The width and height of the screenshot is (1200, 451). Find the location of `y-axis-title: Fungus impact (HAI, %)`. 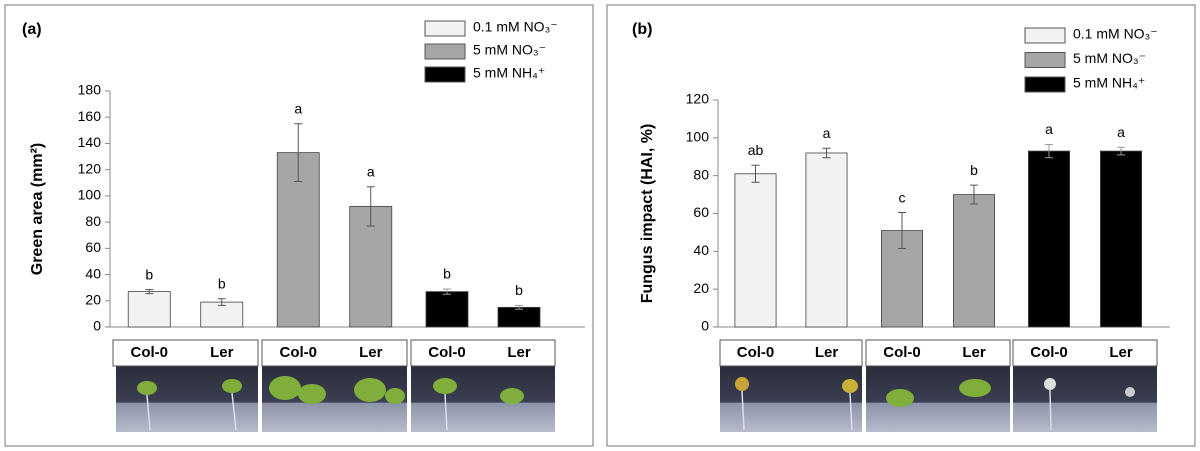

y-axis-title: Fungus impact (HAI, %) is located at coordinates (647, 214).